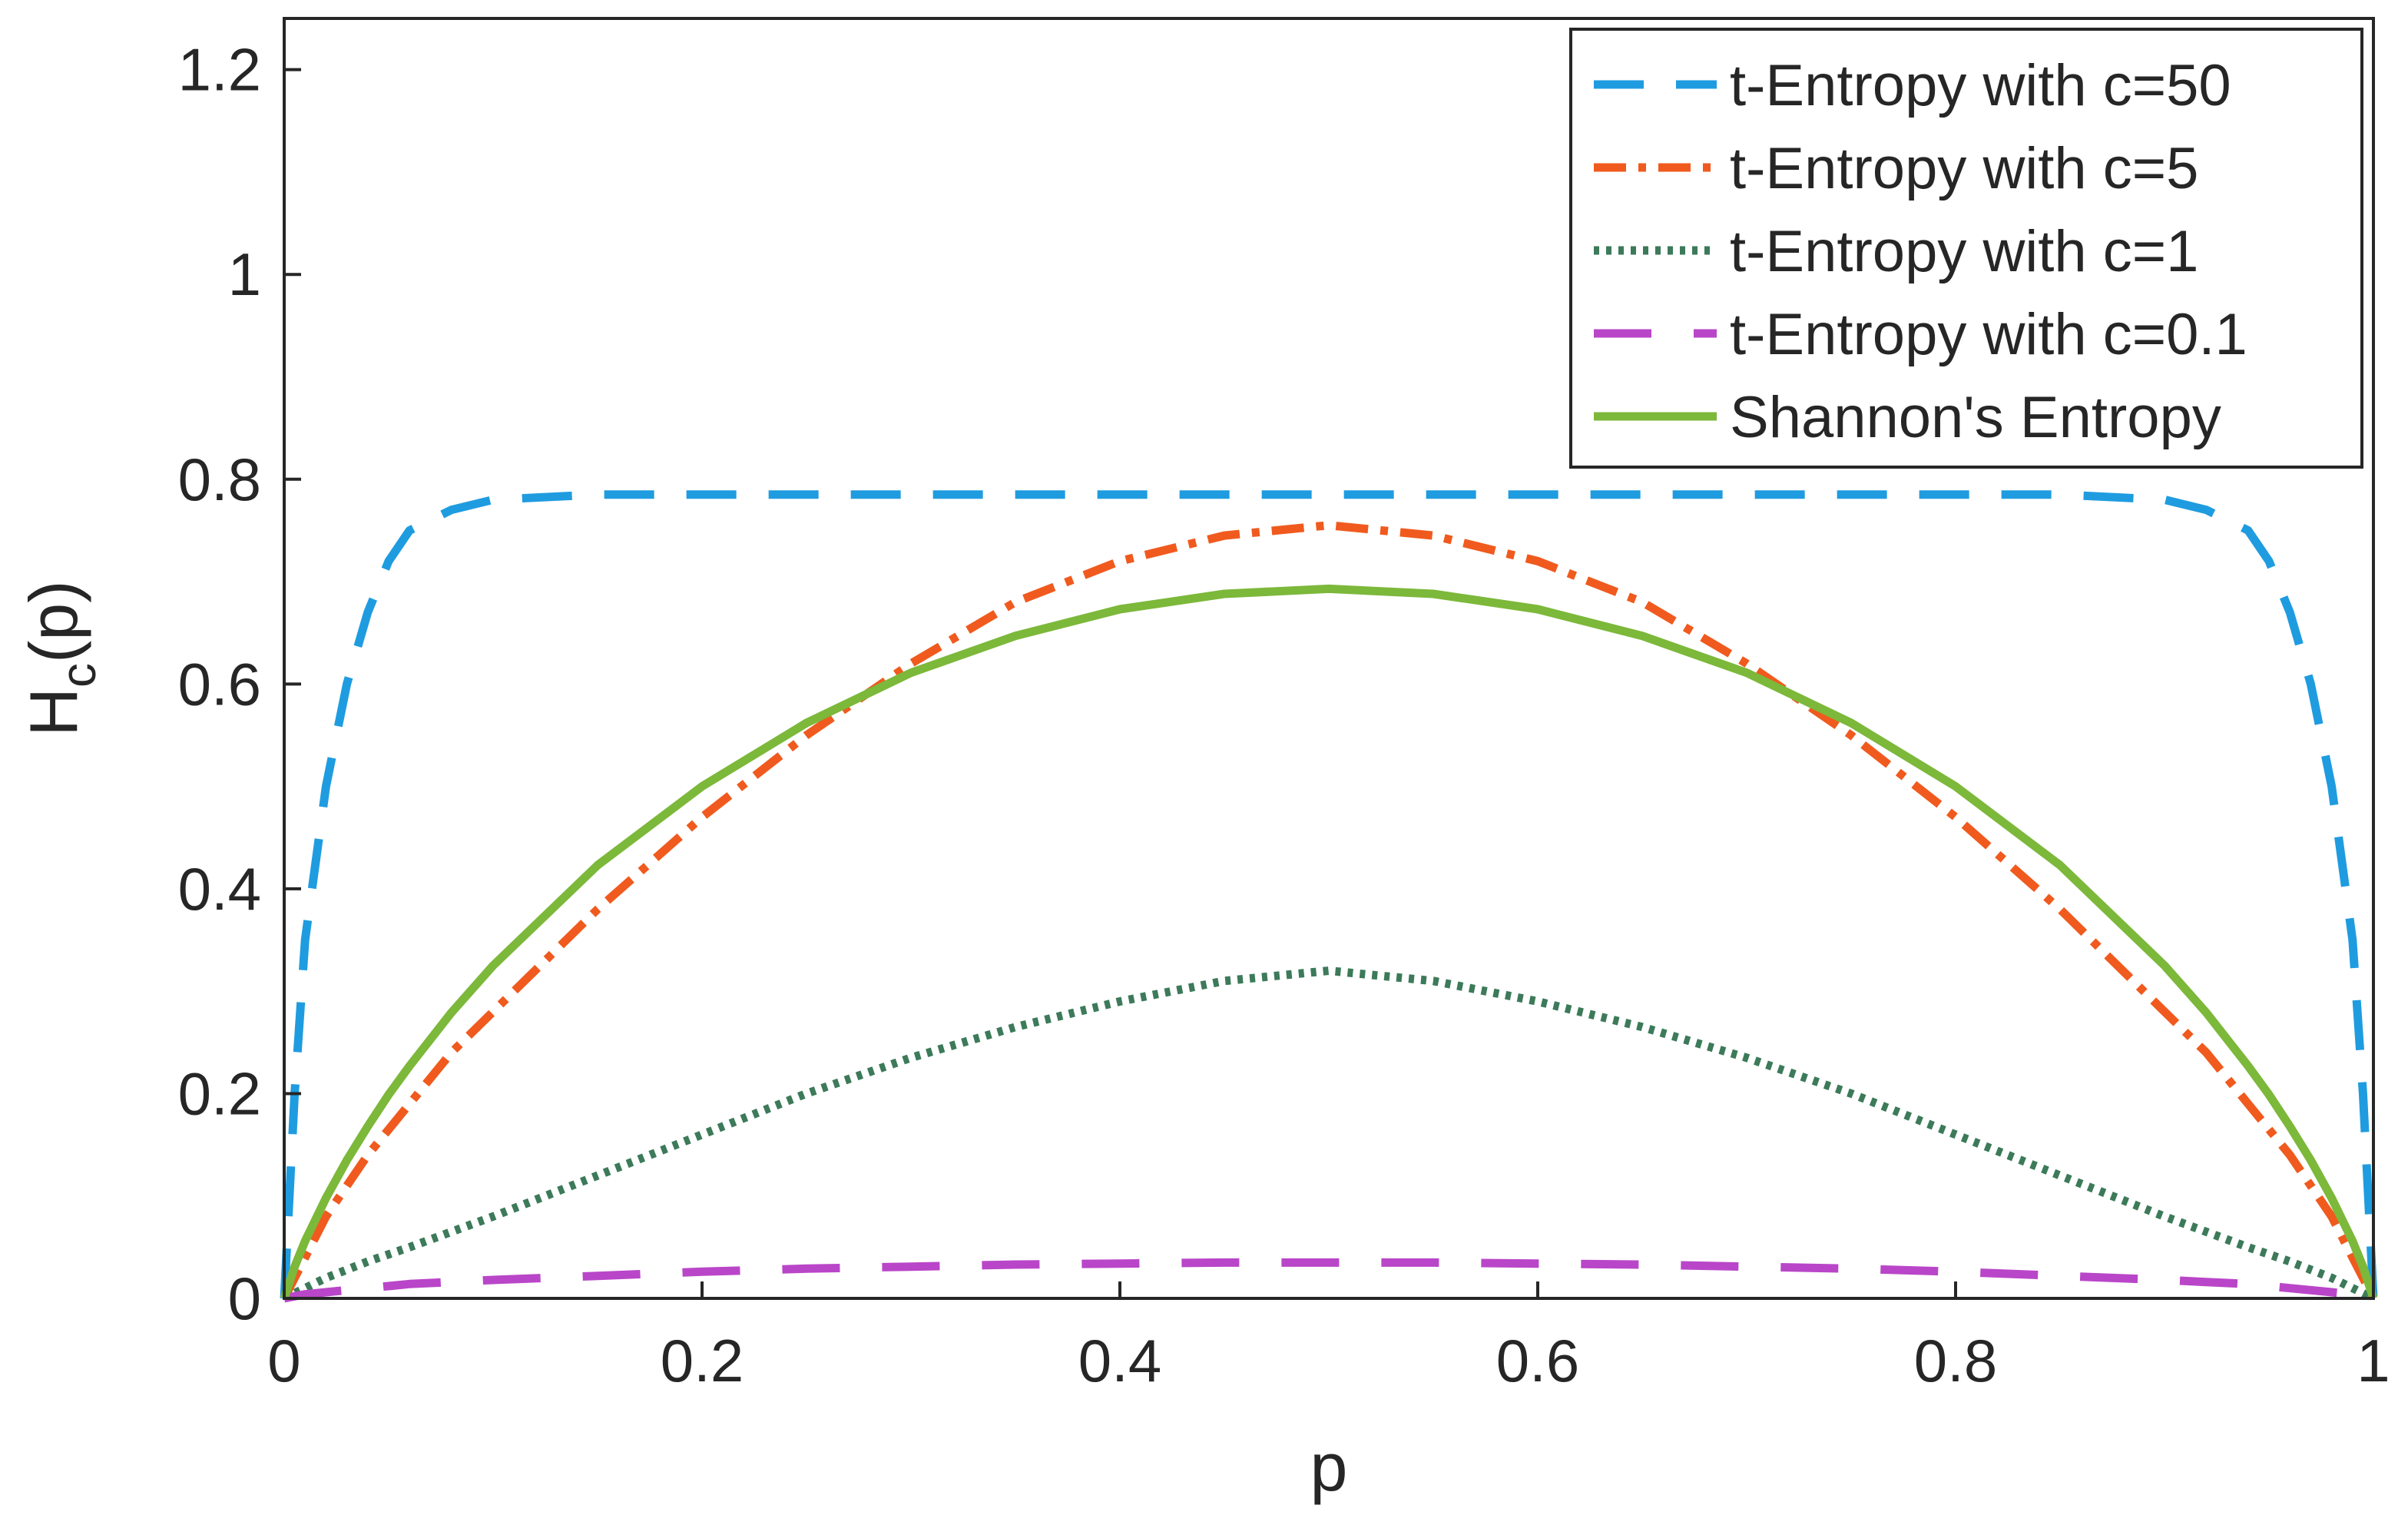  Describe the element at coordinates (1975, 417) in the screenshot. I see `legend-label: Shannon's Entropy` at that location.